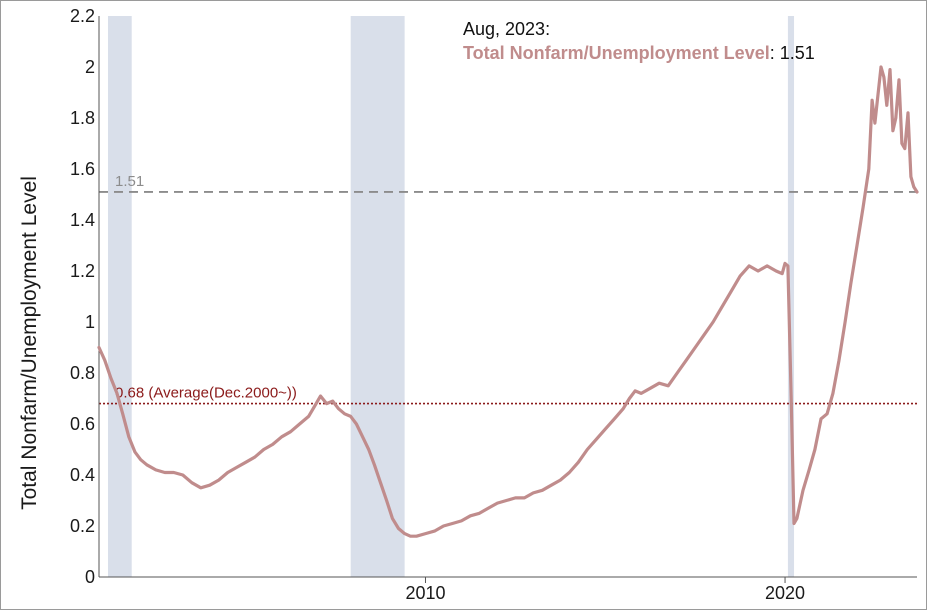 This screenshot has width=927, height=610. What do you see at coordinates (82, 169) in the screenshot?
I see `y-tick-label: 1.6` at bounding box center [82, 169].